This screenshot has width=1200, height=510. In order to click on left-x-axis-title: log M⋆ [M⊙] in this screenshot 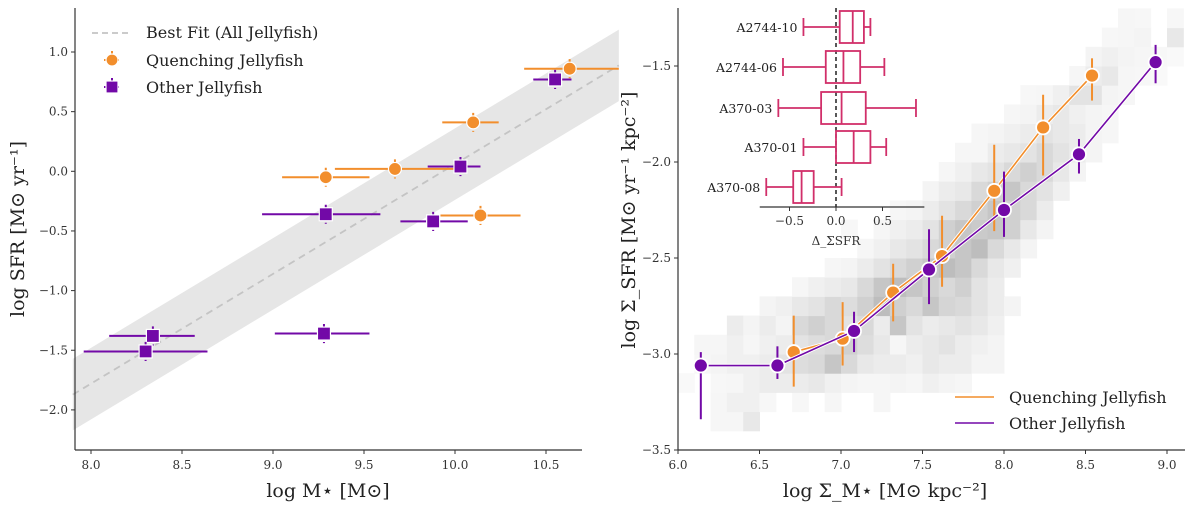, I will do `click(327, 491)`.